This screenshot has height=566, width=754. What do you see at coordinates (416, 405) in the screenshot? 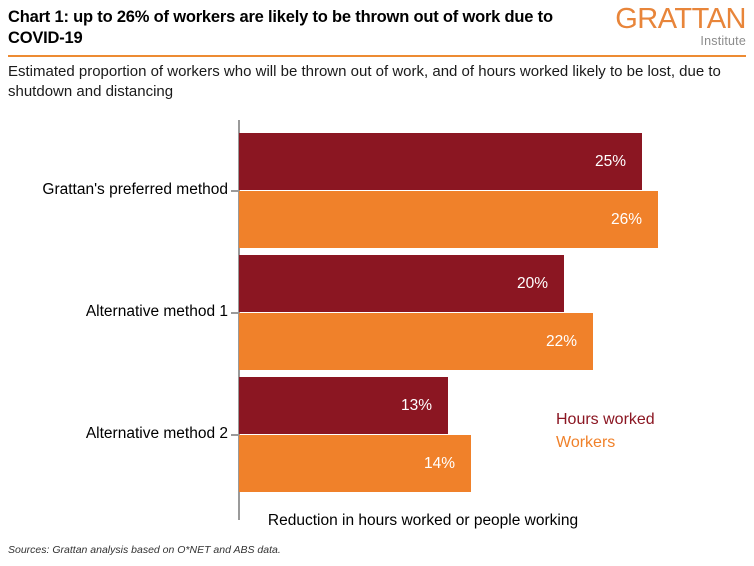
I see `bar-value-label: 13%` at bounding box center [416, 405].